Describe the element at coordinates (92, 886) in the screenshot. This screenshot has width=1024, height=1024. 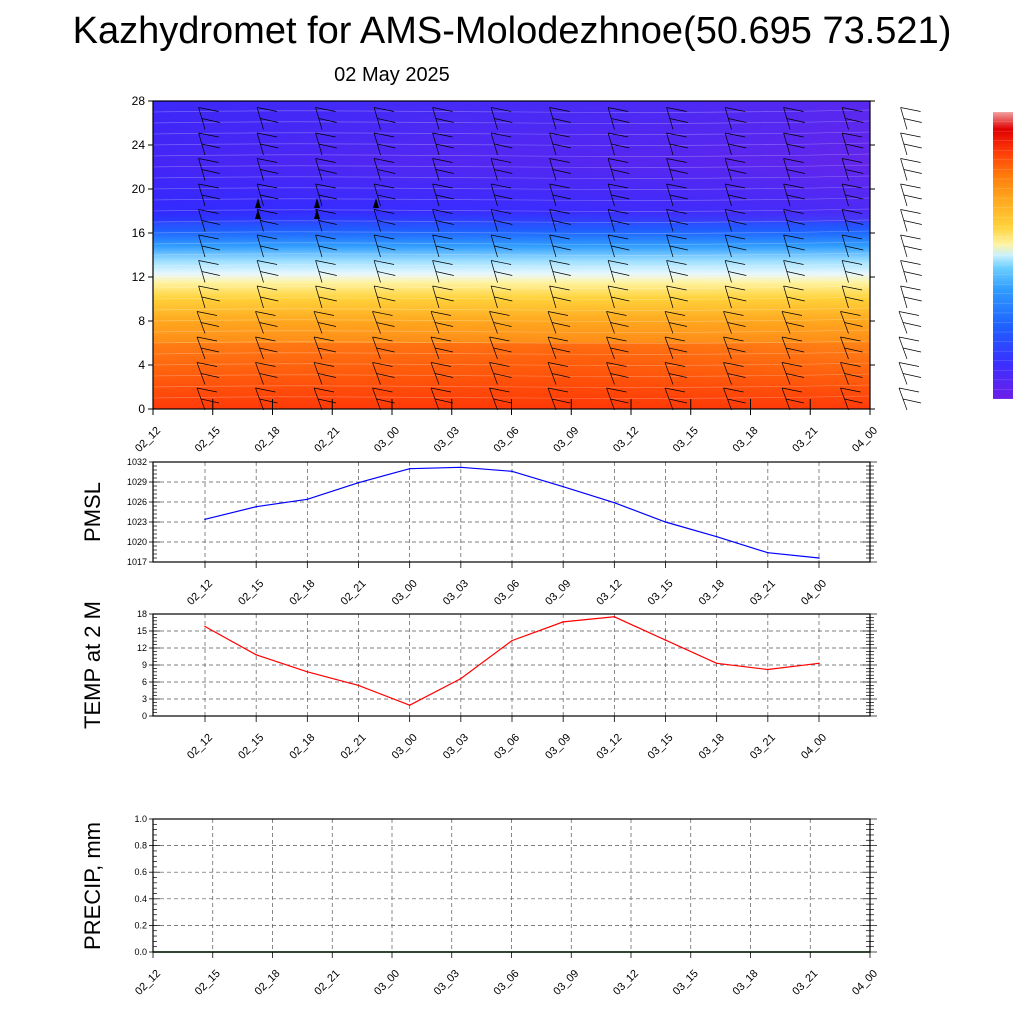
I see `precip-axis-title: PRECIP, mm` at that location.